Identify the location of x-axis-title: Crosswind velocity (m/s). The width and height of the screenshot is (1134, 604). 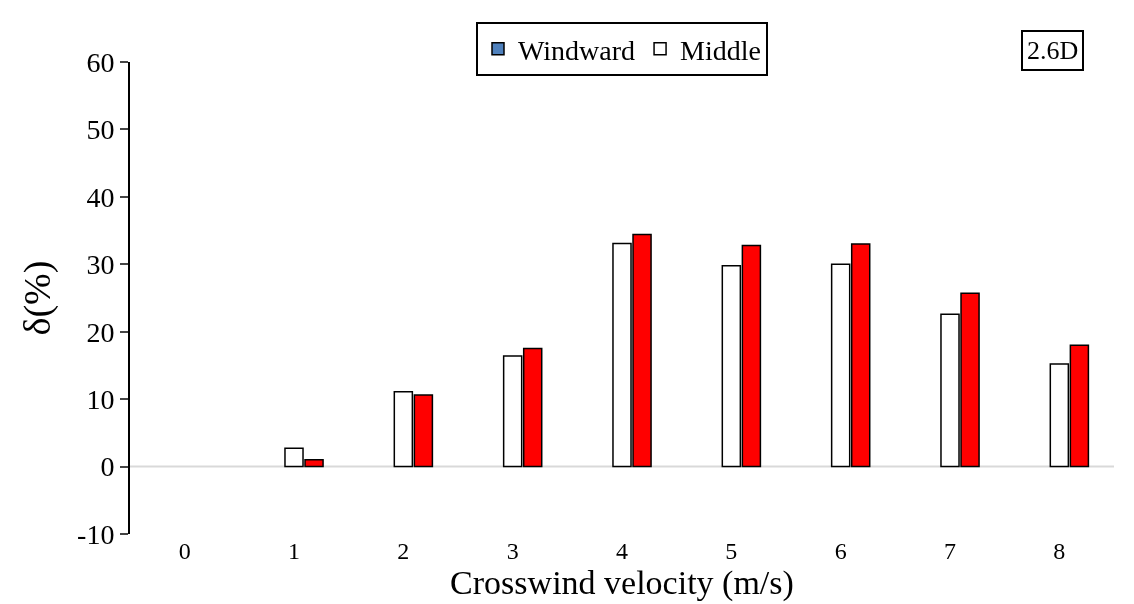
(622, 583).